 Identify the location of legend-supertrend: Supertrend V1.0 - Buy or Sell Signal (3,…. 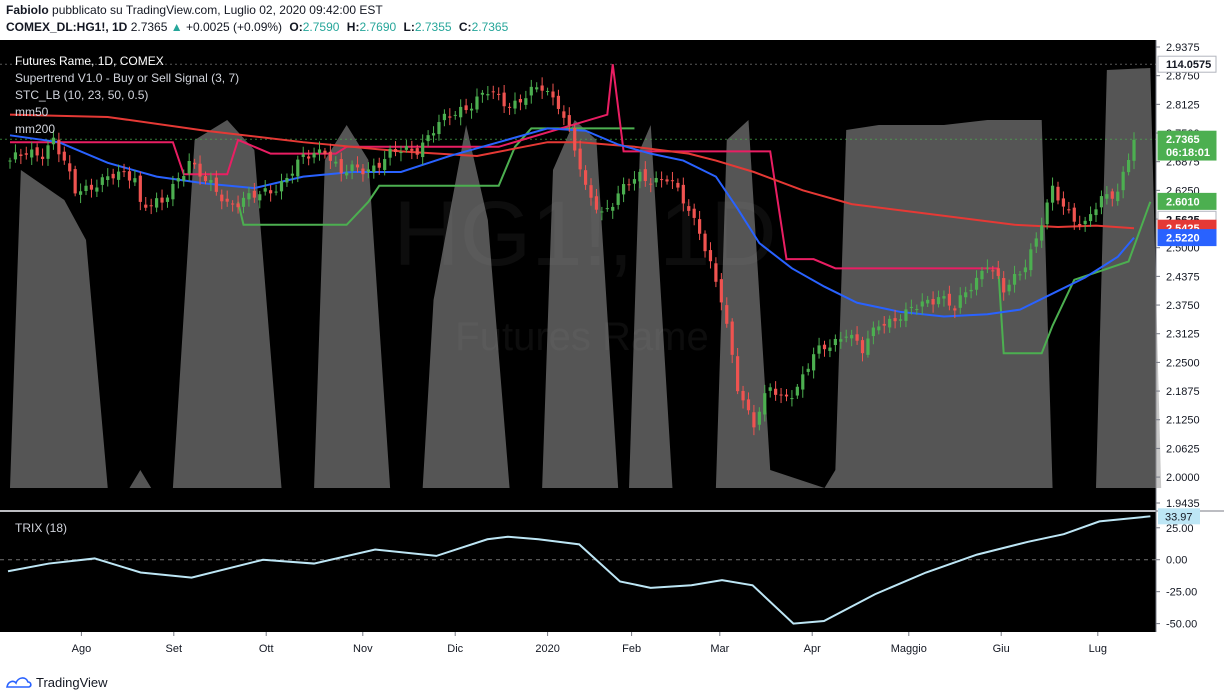
(127, 78).